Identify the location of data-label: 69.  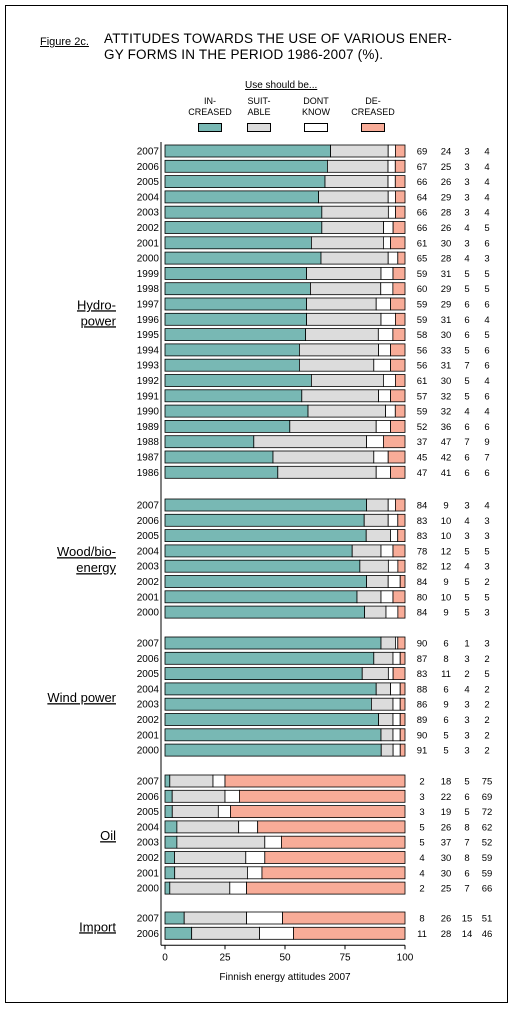
(422, 152).